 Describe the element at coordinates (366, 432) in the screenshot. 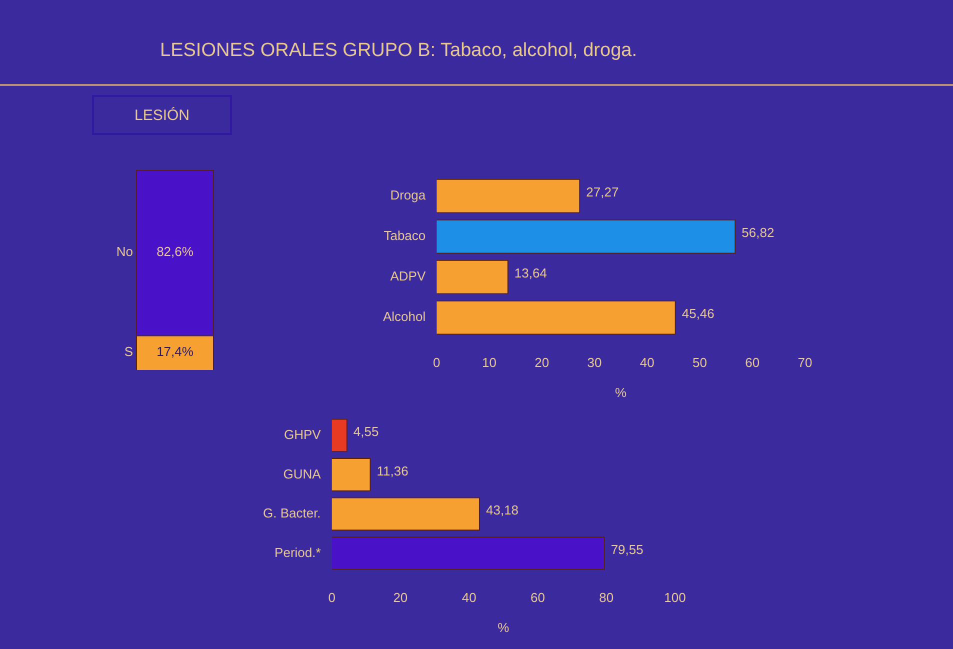

I see `data-label: 4,55` at that location.